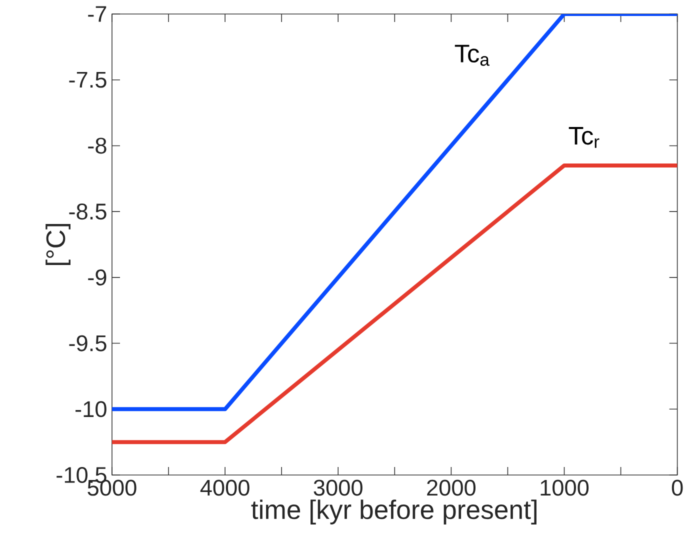 This screenshot has height=551, width=696. What do you see at coordinates (225, 488) in the screenshot?
I see `x-tick-label: 4000` at bounding box center [225, 488].